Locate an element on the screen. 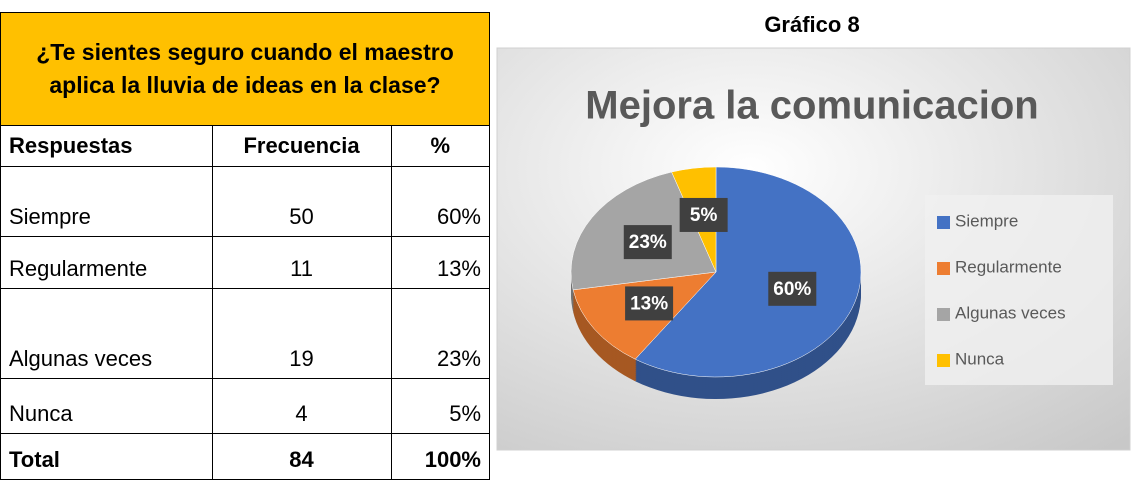 This screenshot has width=1132, height=481. table-cell: 4 is located at coordinates (301, 406).